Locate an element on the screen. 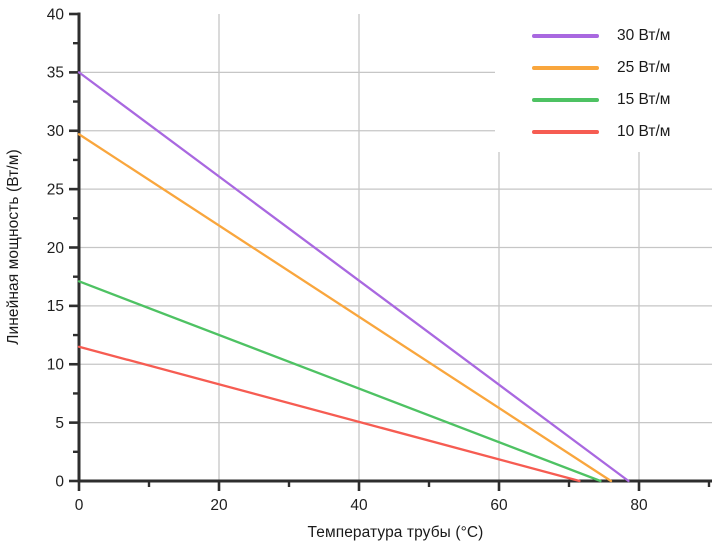 This screenshot has width=721, height=558. y-tick-label: 15 is located at coordinates (55, 306).